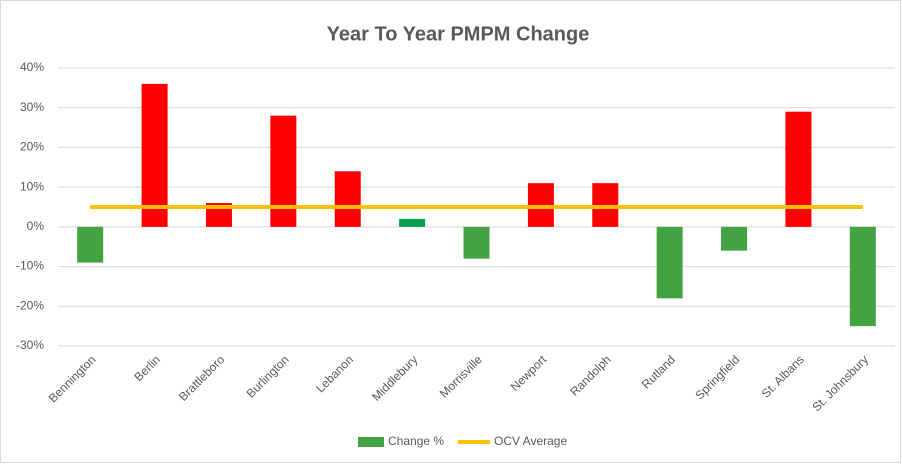 The width and height of the screenshot is (902, 464). What do you see at coordinates (30, 345) in the screenshot?
I see `y-tick-label: -30%` at bounding box center [30, 345].